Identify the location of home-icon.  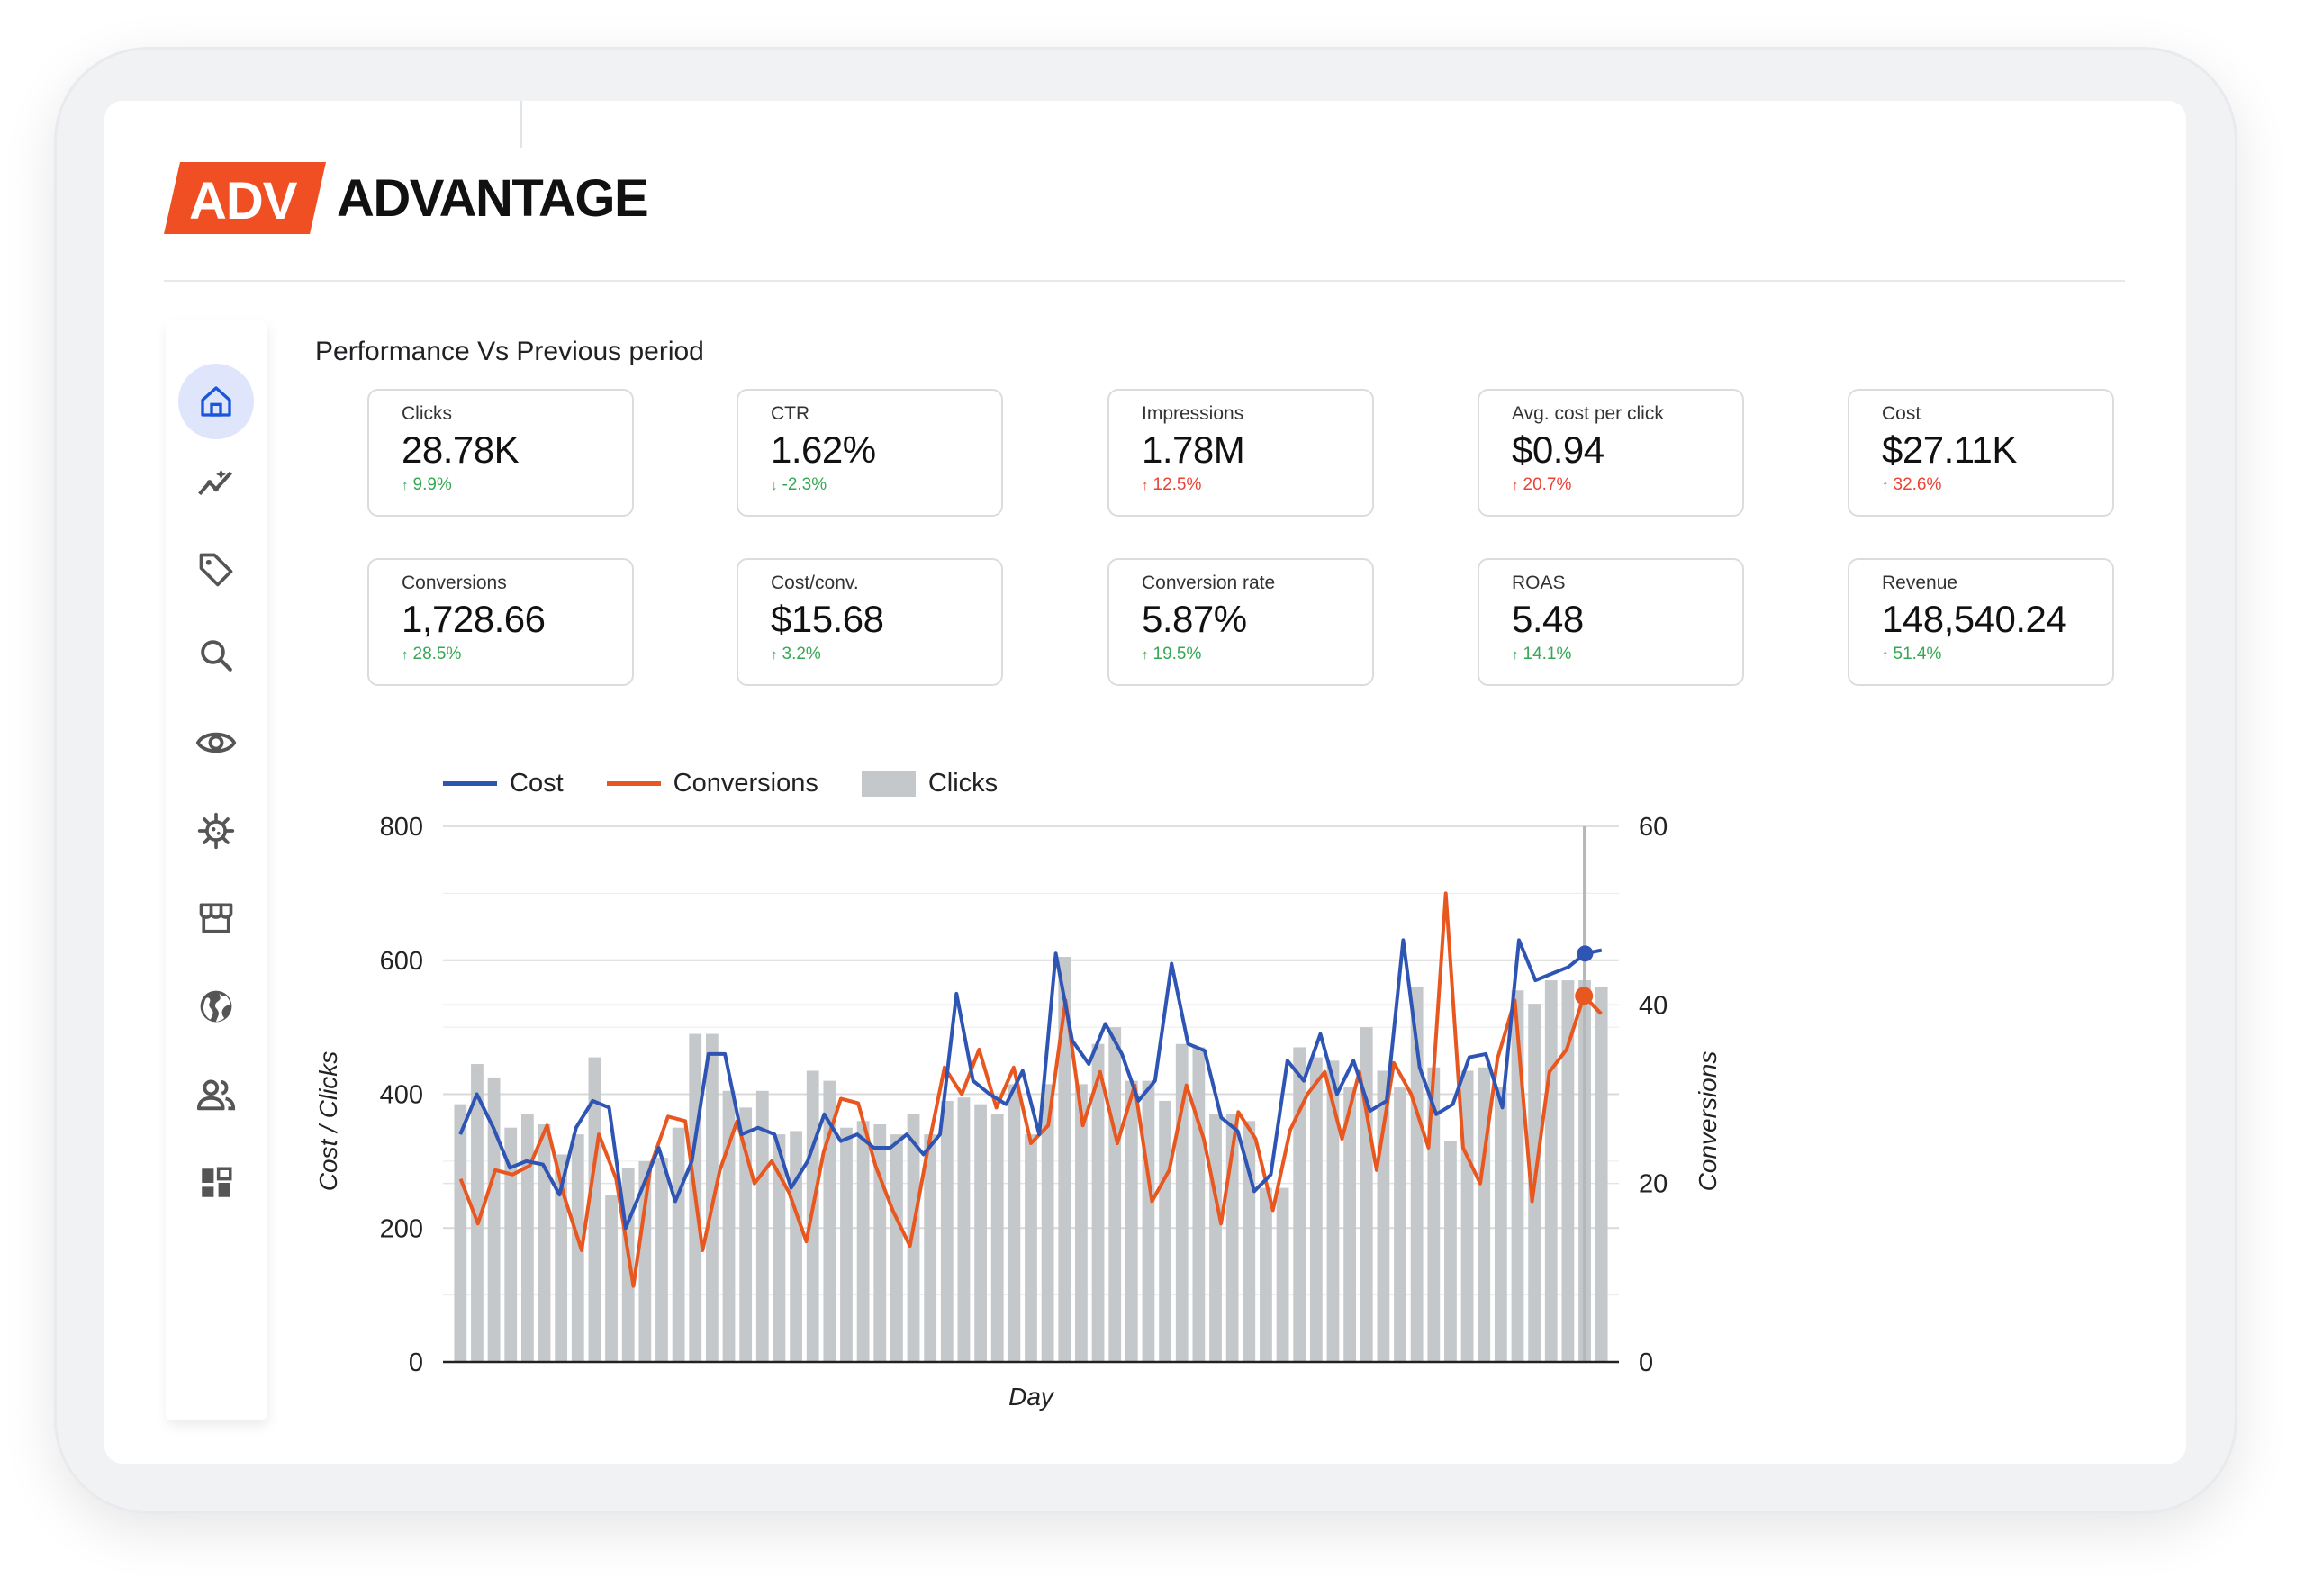
(216, 401).